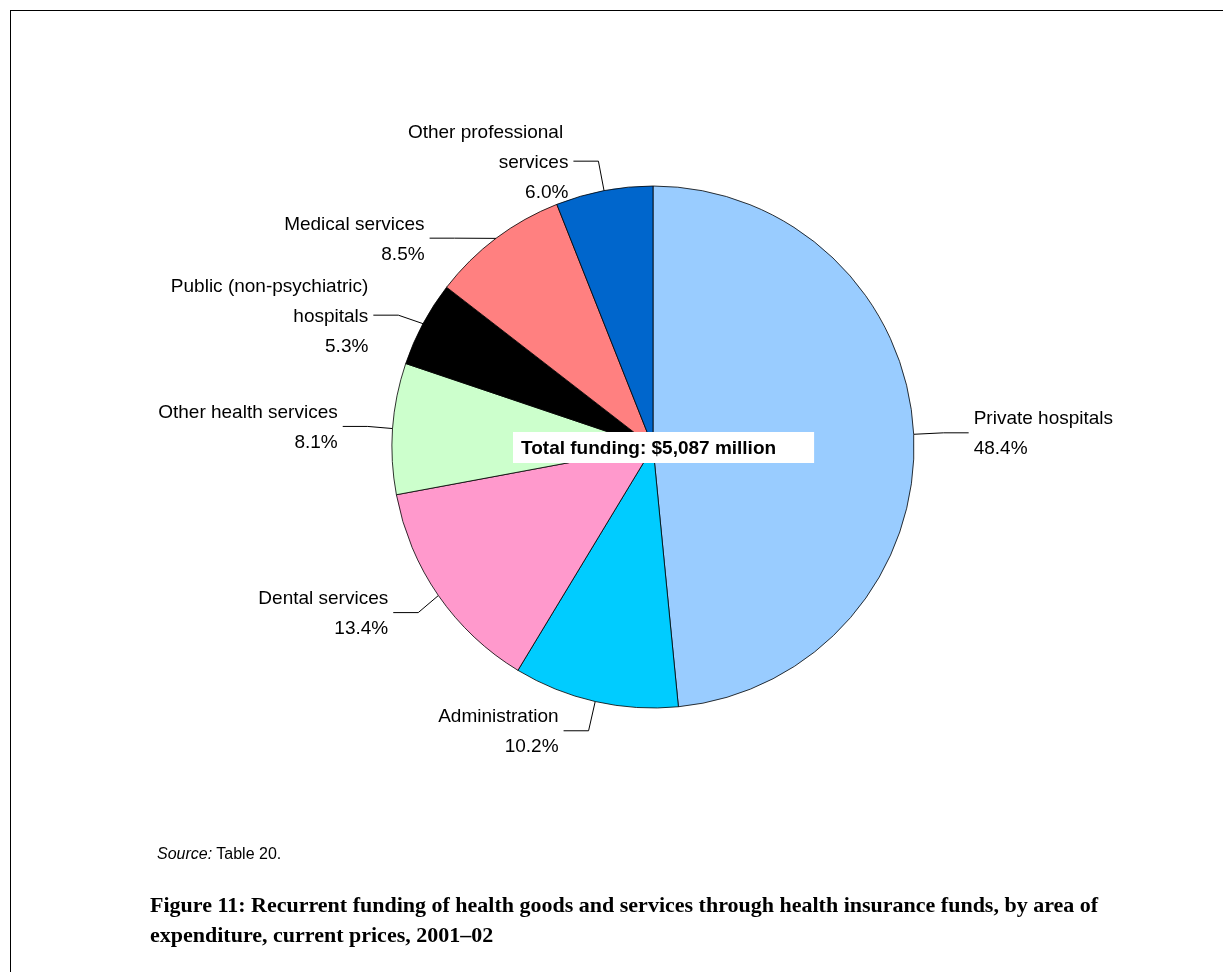 Image resolution: width=1223 pixels, height=972 pixels. What do you see at coordinates (531, 746) in the screenshot?
I see `data-label: 10.2%` at bounding box center [531, 746].